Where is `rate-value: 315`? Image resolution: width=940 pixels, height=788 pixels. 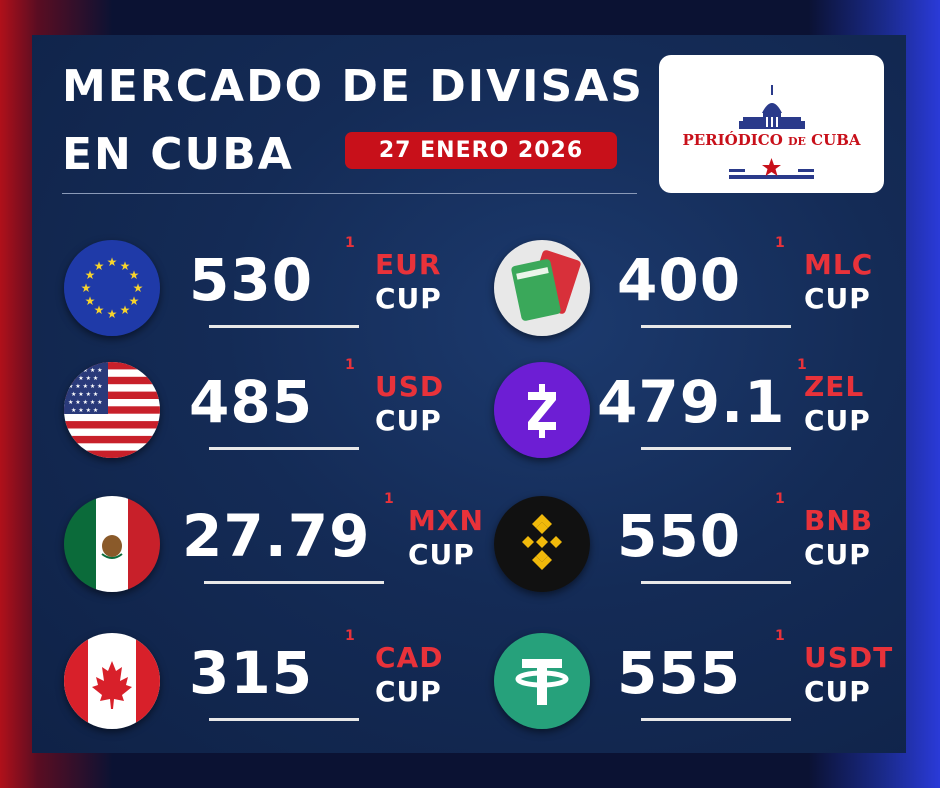
rate-value: 315 is located at coordinates (251, 673).